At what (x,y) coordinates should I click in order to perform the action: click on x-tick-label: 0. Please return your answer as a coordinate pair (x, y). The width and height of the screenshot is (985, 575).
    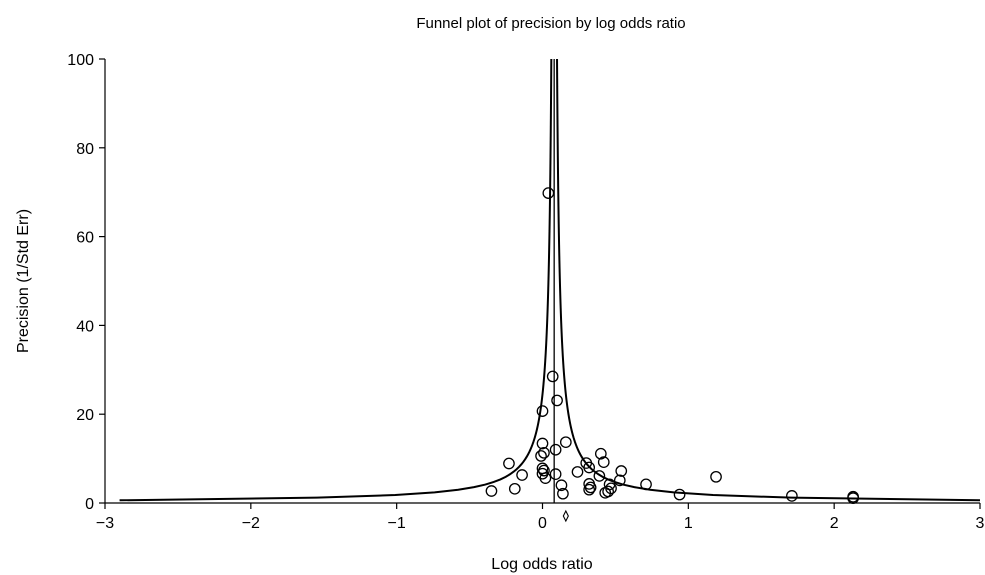
    Looking at the image, I should click on (542, 523).